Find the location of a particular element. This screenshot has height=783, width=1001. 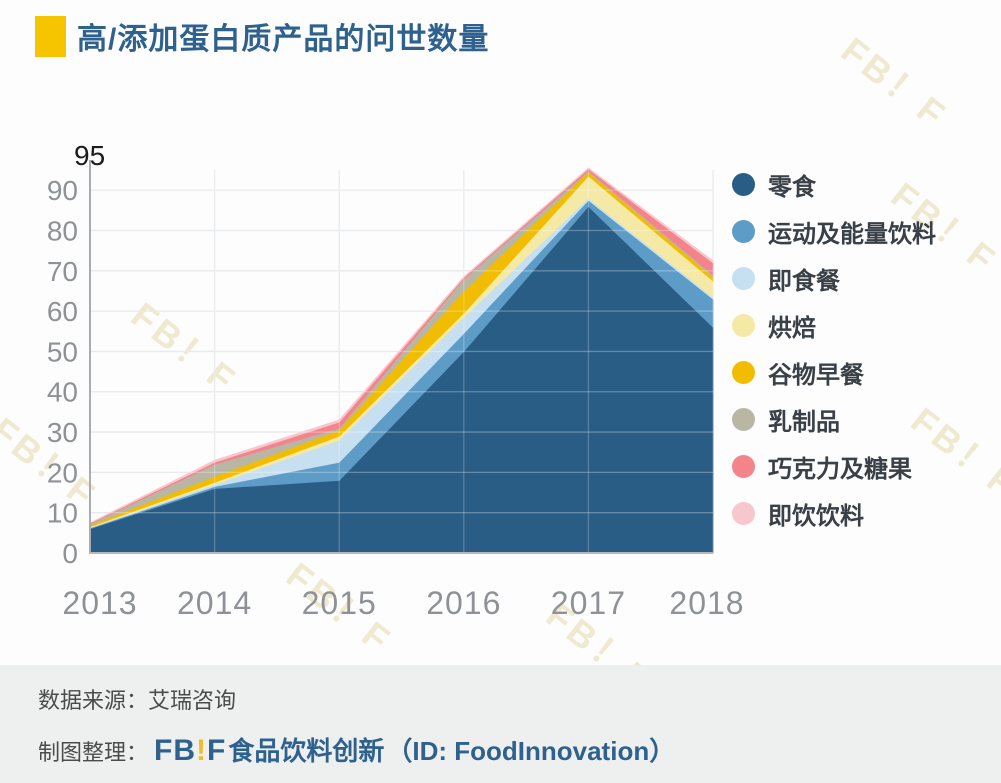

chart-legend: 零食运动及能量饮料 即食餐烘焙谷物早餐乳制品巧克力及糖果 即饮饮料 is located at coordinates (834, 360).